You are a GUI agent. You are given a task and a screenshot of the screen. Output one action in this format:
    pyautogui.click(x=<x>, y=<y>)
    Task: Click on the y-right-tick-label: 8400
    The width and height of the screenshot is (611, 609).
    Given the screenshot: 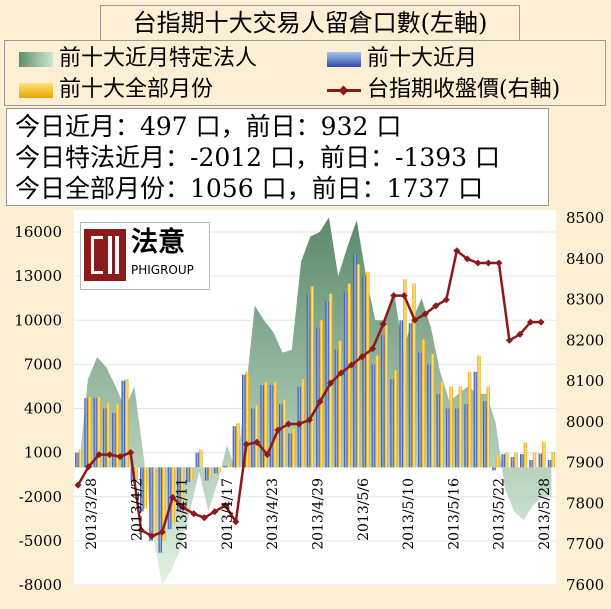 What is the action you would take?
    pyautogui.click(x=585, y=259)
    